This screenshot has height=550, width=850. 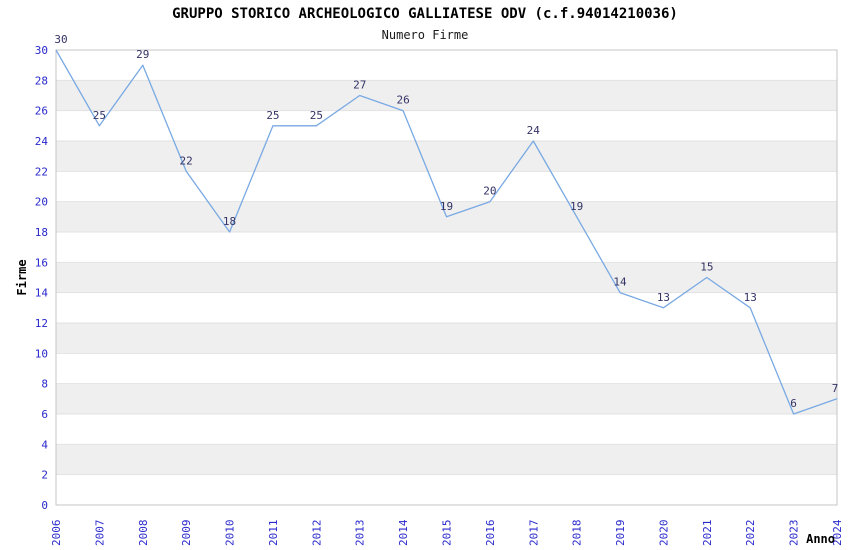 What do you see at coordinates (42, 141) in the screenshot?
I see `y-tick-label: 24` at bounding box center [42, 141].